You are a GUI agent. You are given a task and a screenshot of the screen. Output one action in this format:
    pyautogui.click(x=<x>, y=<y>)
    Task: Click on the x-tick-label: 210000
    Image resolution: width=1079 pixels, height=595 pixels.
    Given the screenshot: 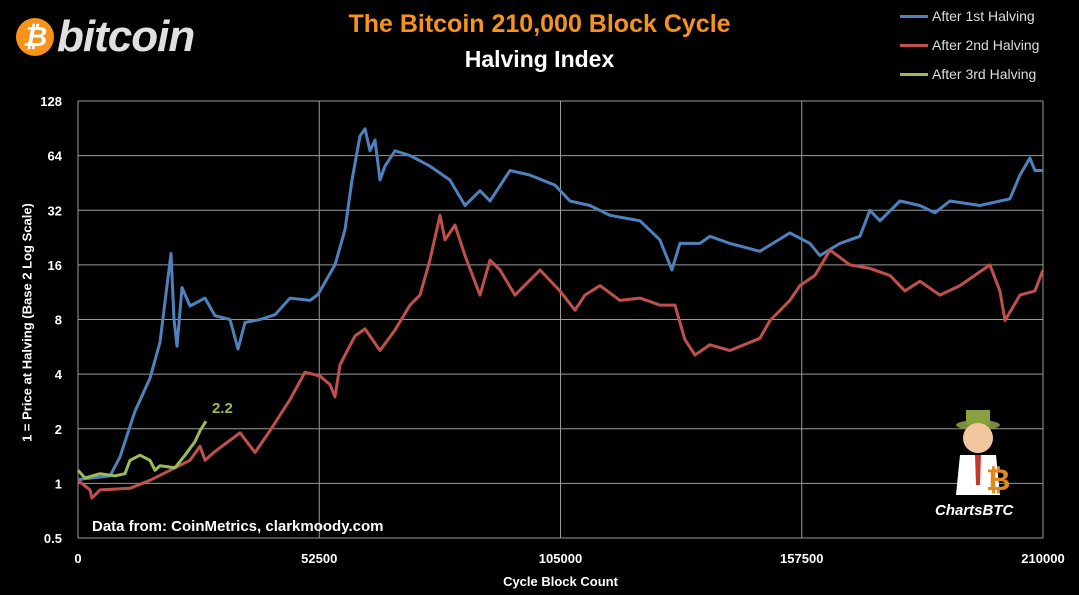 What is the action you would take?
    pyautogui.click(x=1042, y=558)
    